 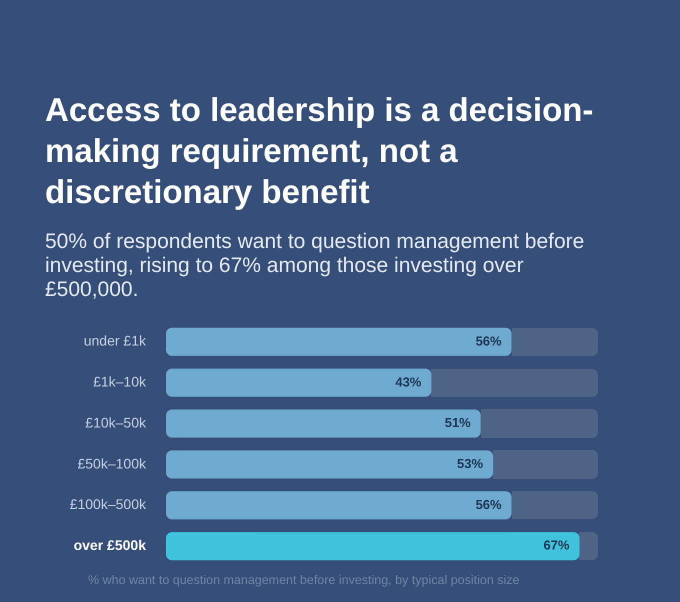 What do you see at coordinates (556, 545) in the screenshot?
I see `data-label: 67%` at bounding box center [556, 545].